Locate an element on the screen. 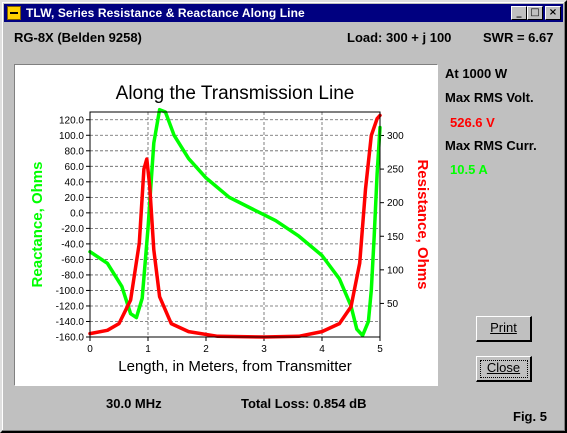 This screenshot has width=567, height=433. left-axis-label: Reactance, Ohms is located at coordinates (37, 225).